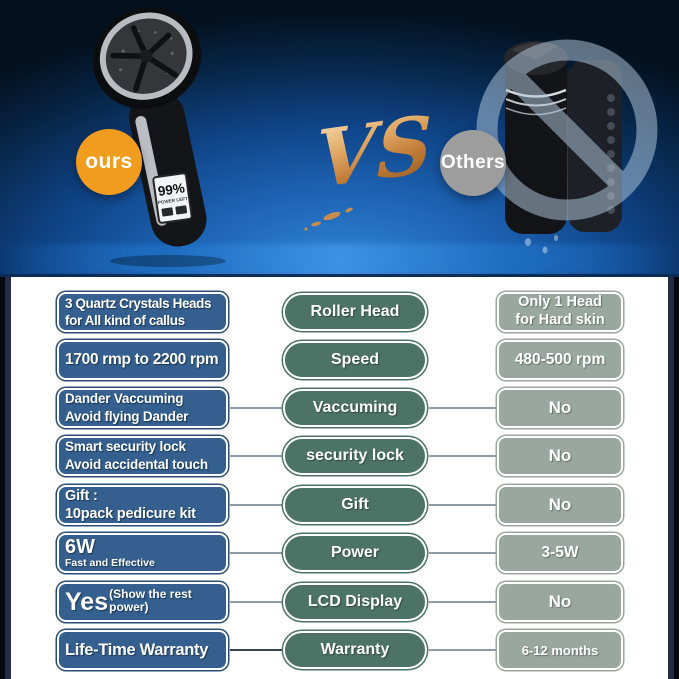 Image resolution: width=679 pixels, height=679 pixels. What do you see at coordinates (127, 416) in the screenshot?
I see `ours-text: Avoid flying Dander` at bounding box center [127, 416].